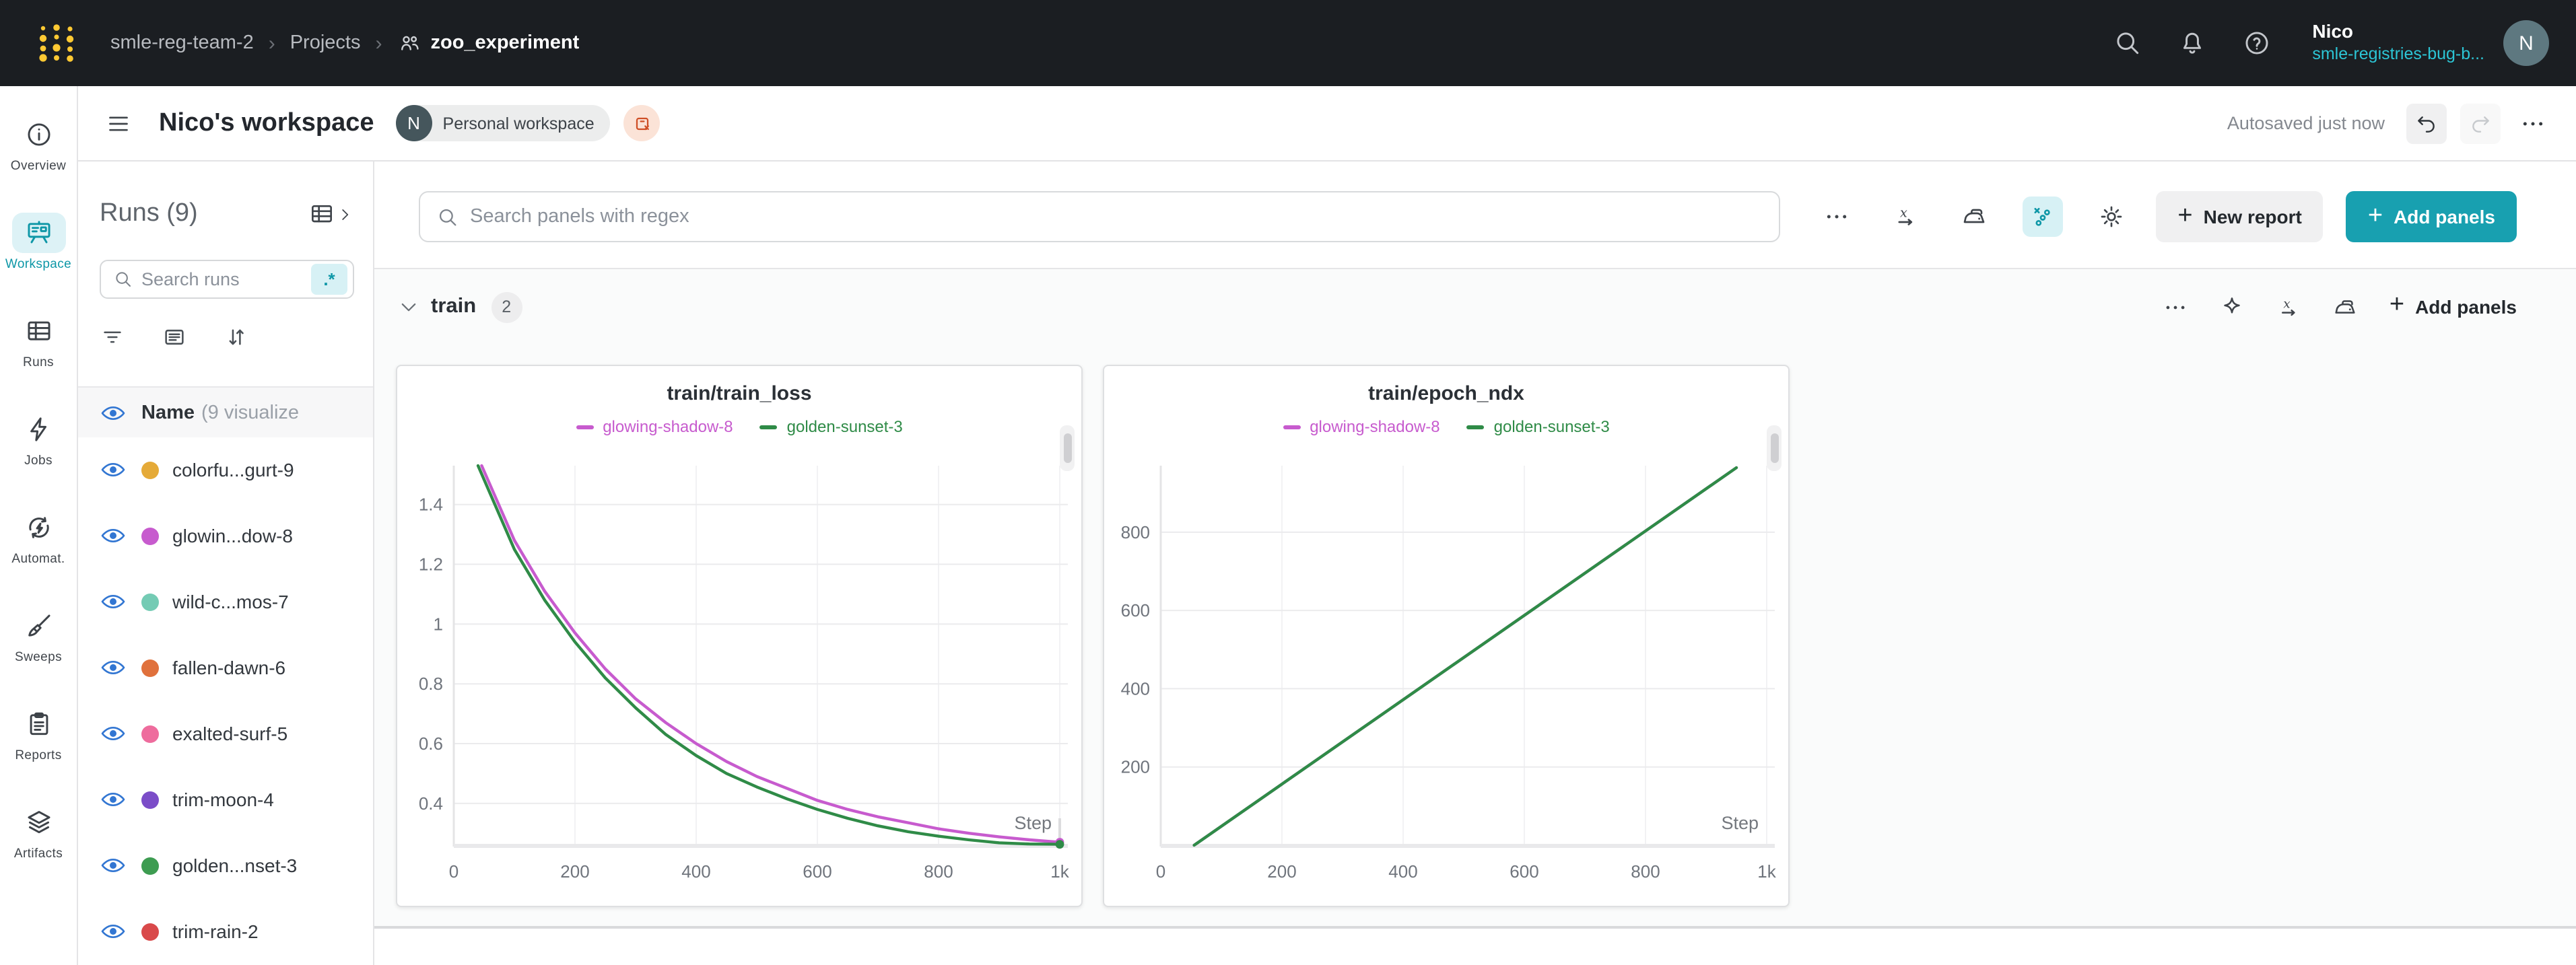 The height and width of the screenshot is (965, 2576). I want to click on workspace-owner-pill: N Personal workspace, so click(503, 123).